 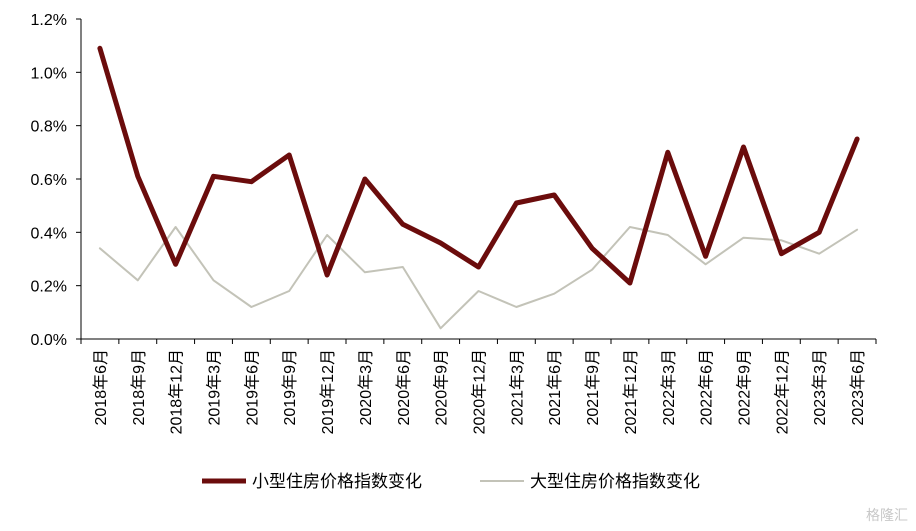 I want to click on legend-label-2: 大型住房价格指数变化, so click(x=615, y=482).